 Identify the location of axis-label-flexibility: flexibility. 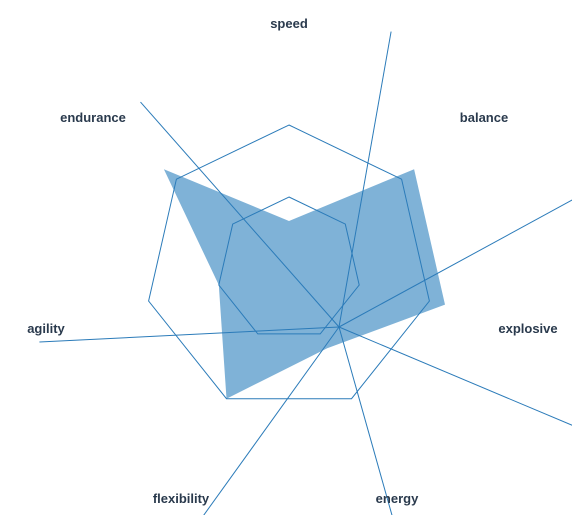
(181, 498).